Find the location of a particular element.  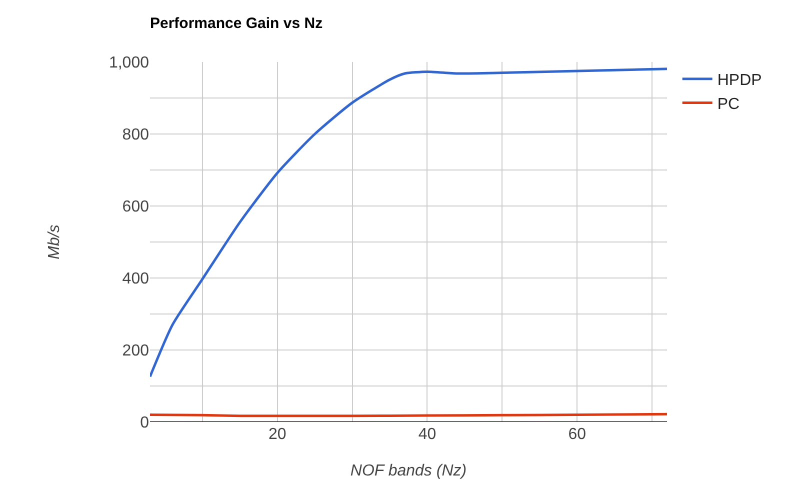

y-tick-label: 0 is located at coordinates (145, 423).